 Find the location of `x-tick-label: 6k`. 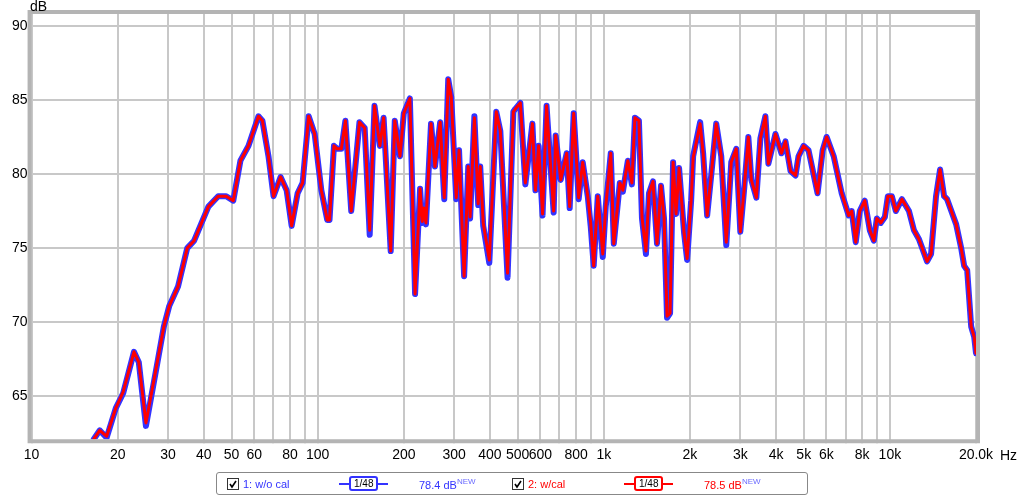

x-tick-label: 6k is located at coordinates (827, 454).